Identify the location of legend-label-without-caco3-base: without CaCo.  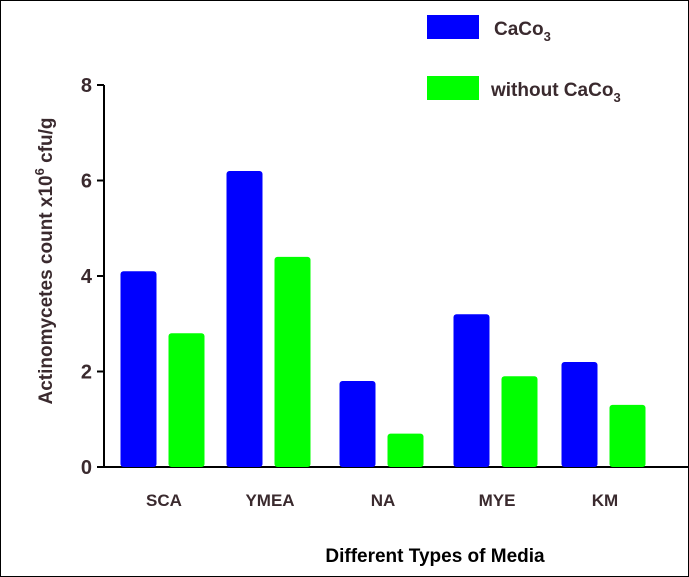
(551, 90).